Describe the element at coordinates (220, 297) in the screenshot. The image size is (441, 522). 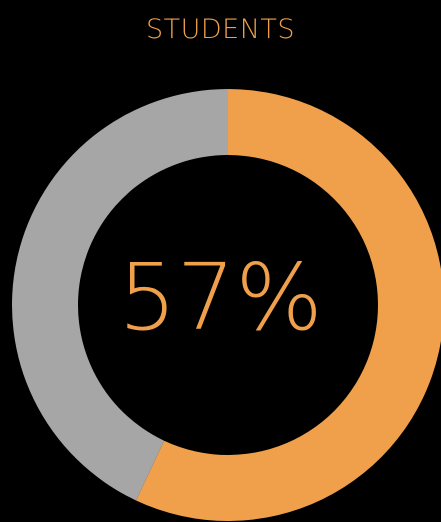
I see `center-percentage-label: 57%` at that location.